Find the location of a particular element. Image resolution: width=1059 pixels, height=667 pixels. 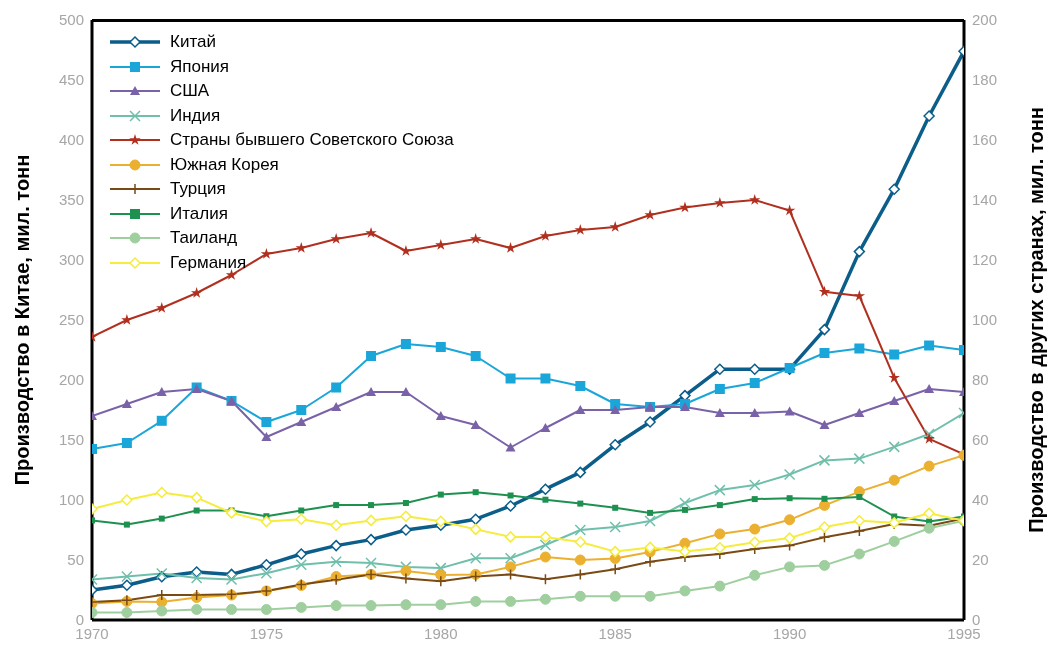

y2-tick-label: 180 is located at coordinates (985, 80).